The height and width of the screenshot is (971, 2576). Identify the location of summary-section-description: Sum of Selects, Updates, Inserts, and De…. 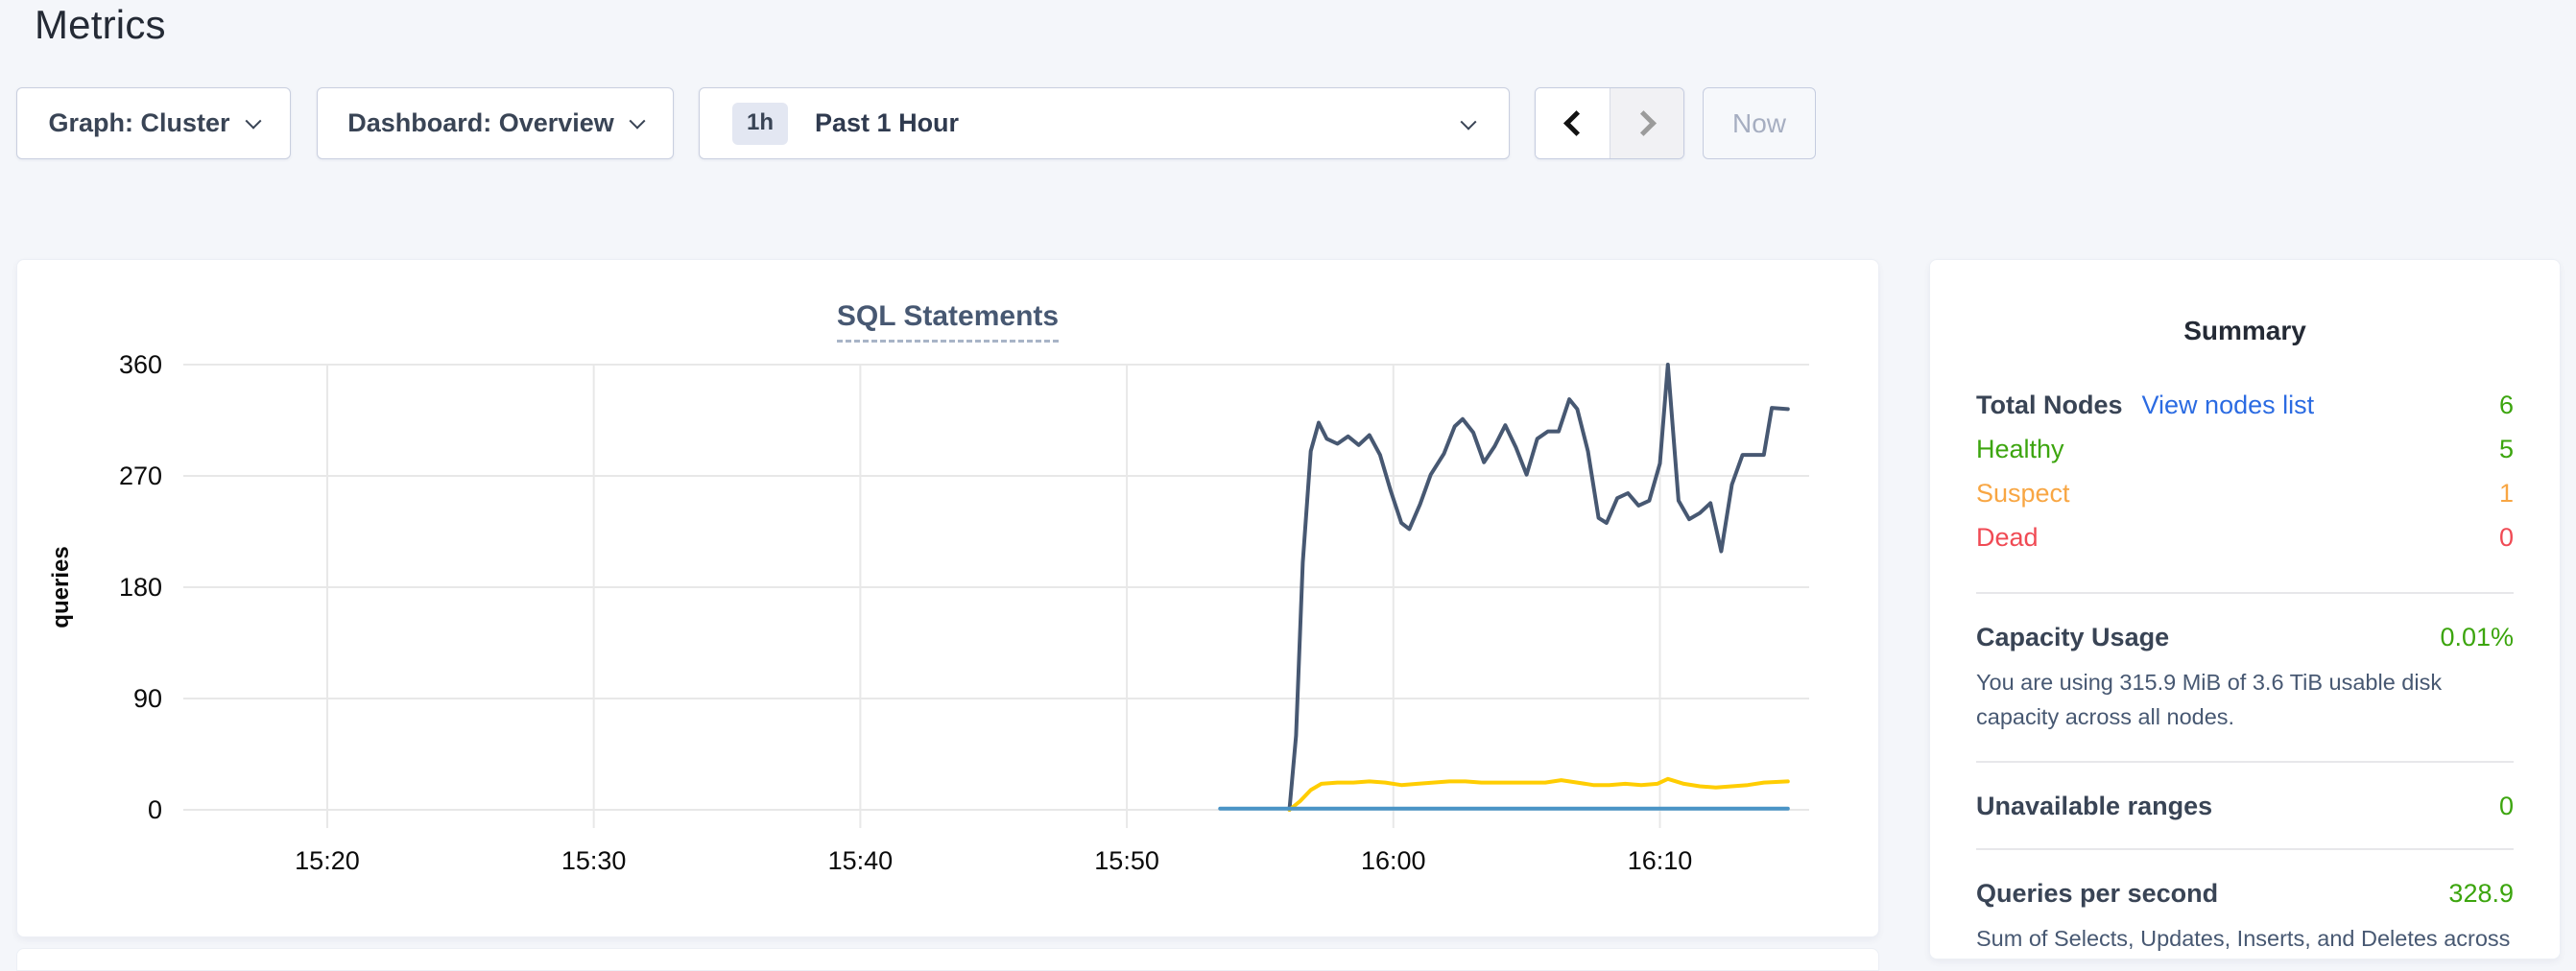
(2243, 938).